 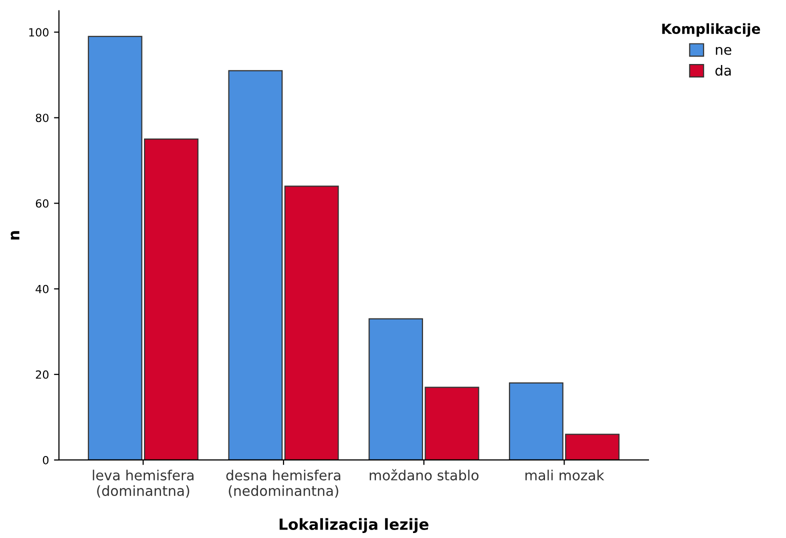 What do you see at coordinates (723, 70) in the screenshot?
I see `legend-label: da` at bounding box center [723, 70].